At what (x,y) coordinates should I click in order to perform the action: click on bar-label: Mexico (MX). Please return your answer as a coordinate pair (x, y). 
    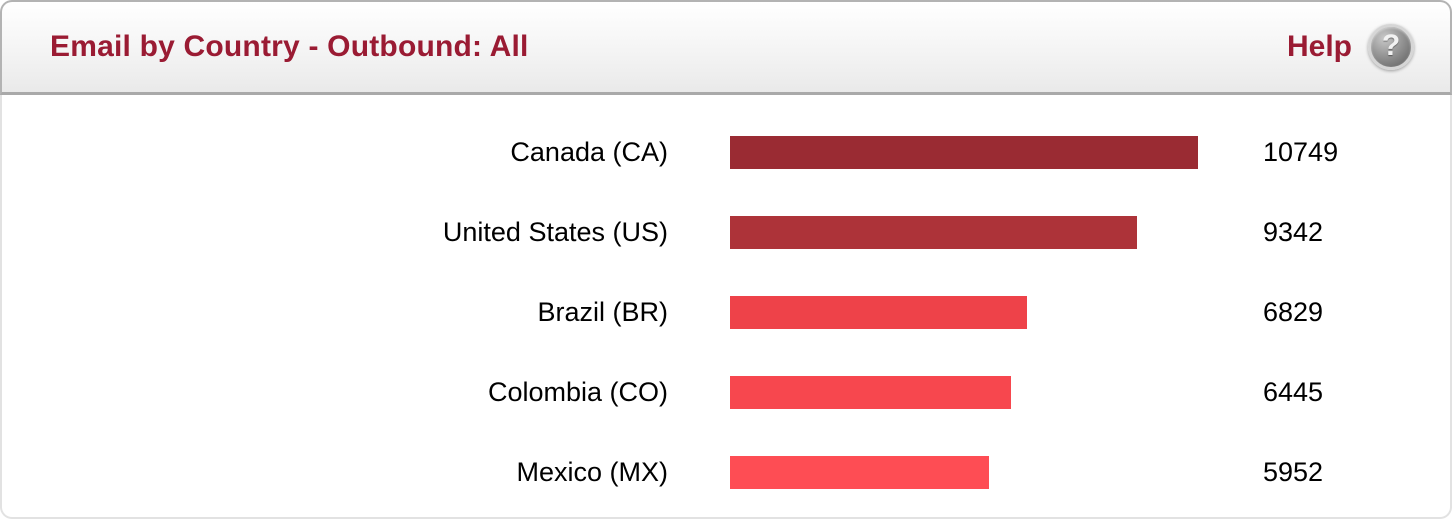
    Looking at the image, I should click on (592, 471).